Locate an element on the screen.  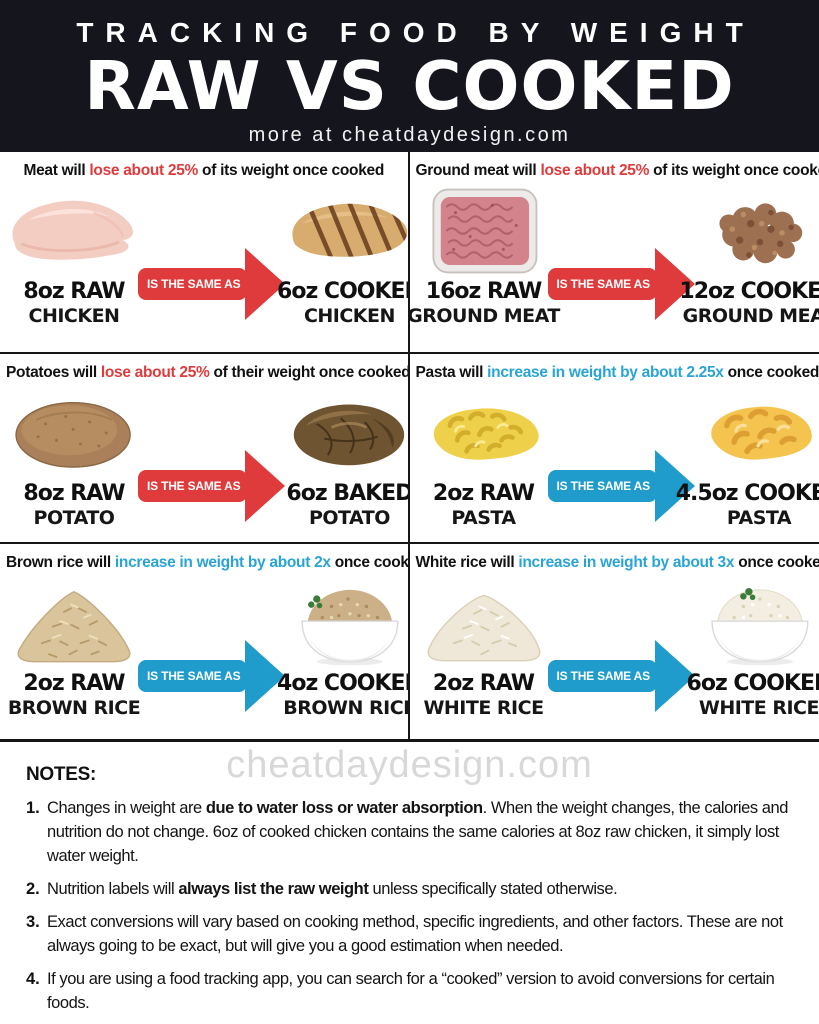
headline-emphasis: increase in weight by about 3x is located at coordinates (626, 562).